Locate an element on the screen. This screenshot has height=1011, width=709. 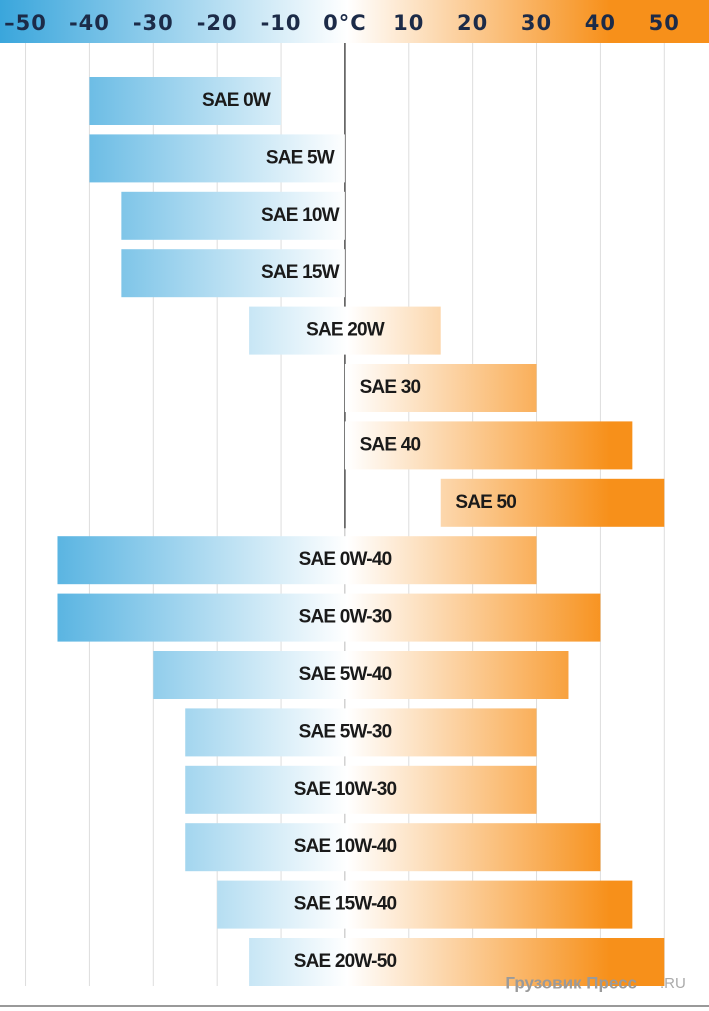
bar-label: SAE 5W-30 is located at coordinates (345, 731).